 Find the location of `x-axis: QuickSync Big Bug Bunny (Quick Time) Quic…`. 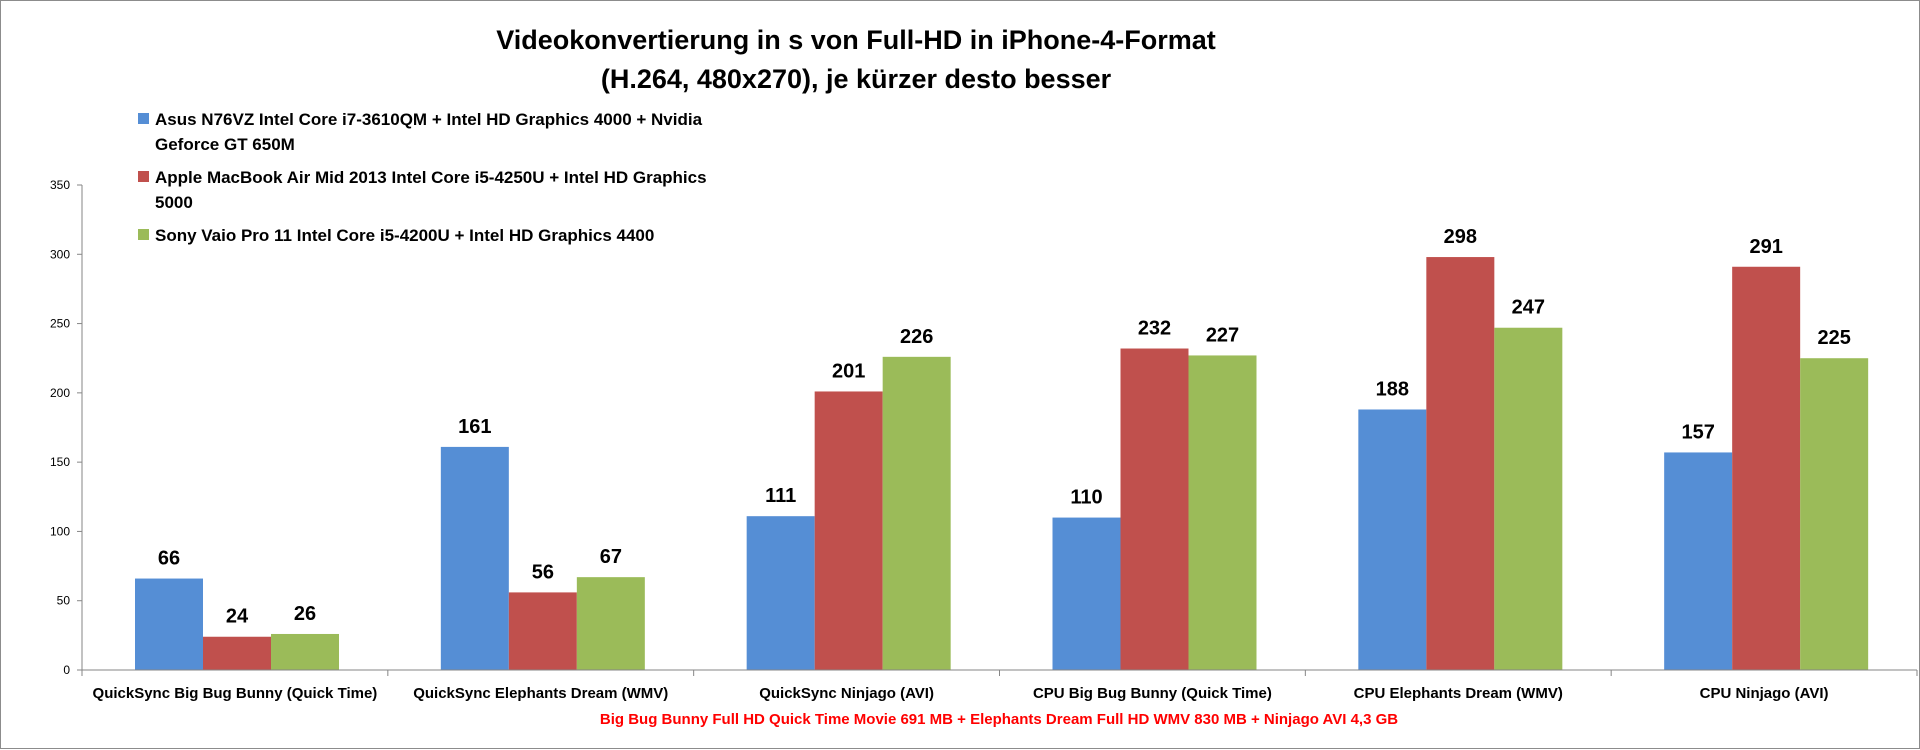

x-axis: QuickSync Big Bug Bunny (Quick Time) Quic… is located at coordinates (999, 685).